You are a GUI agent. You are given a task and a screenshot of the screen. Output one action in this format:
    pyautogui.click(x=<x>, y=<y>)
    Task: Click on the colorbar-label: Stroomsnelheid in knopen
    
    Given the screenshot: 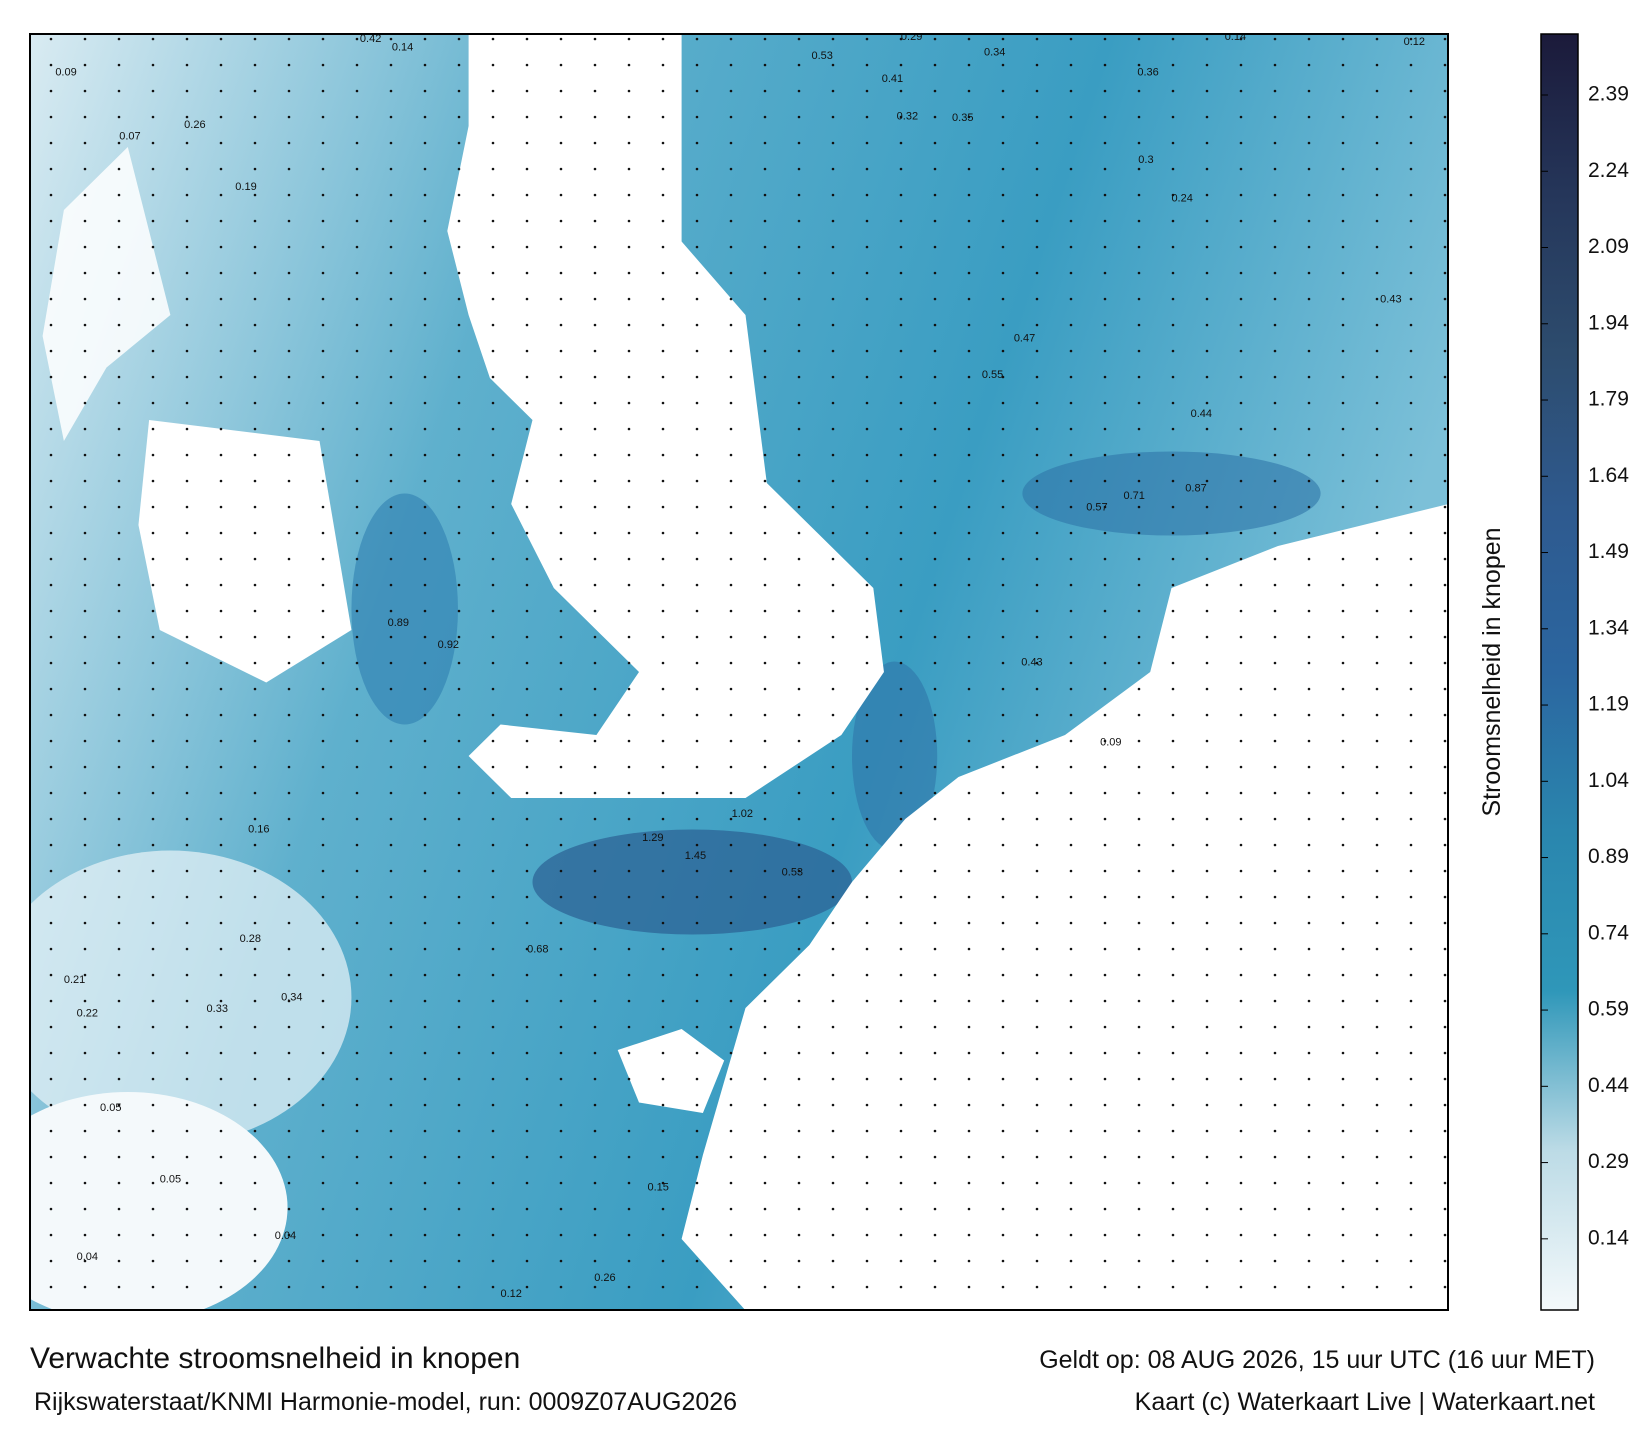 What is the action you would take?
    pyautogui.click(x=1492, y=671)
    